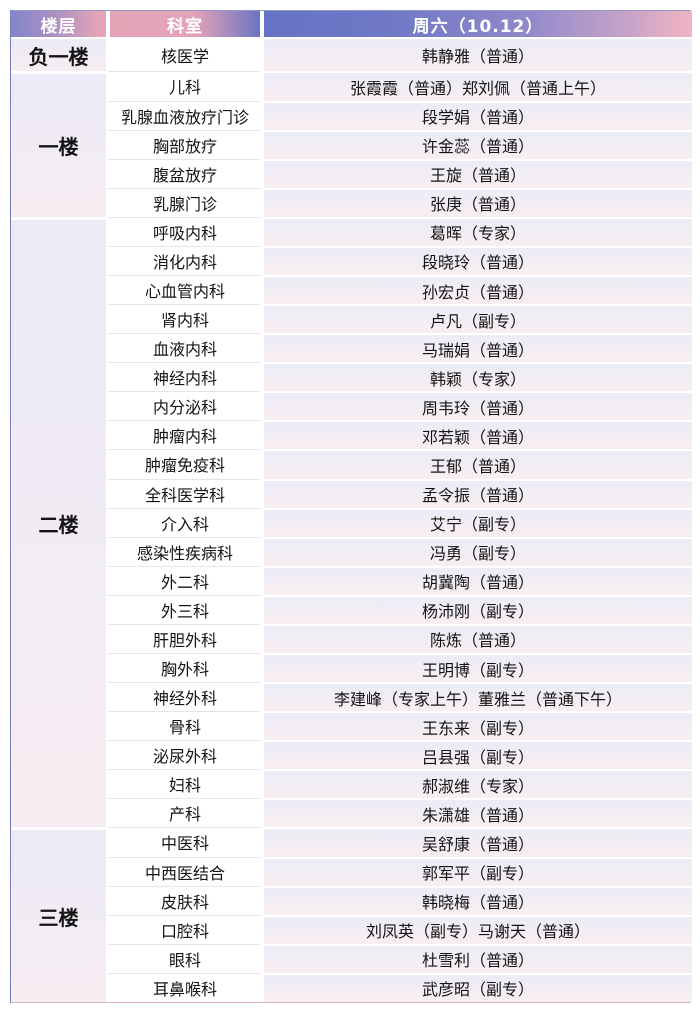 The height and width of the screenshot is (1012, 700). I want to click on table-row: 胸外科 王明博（副专）, so click(351, 667).